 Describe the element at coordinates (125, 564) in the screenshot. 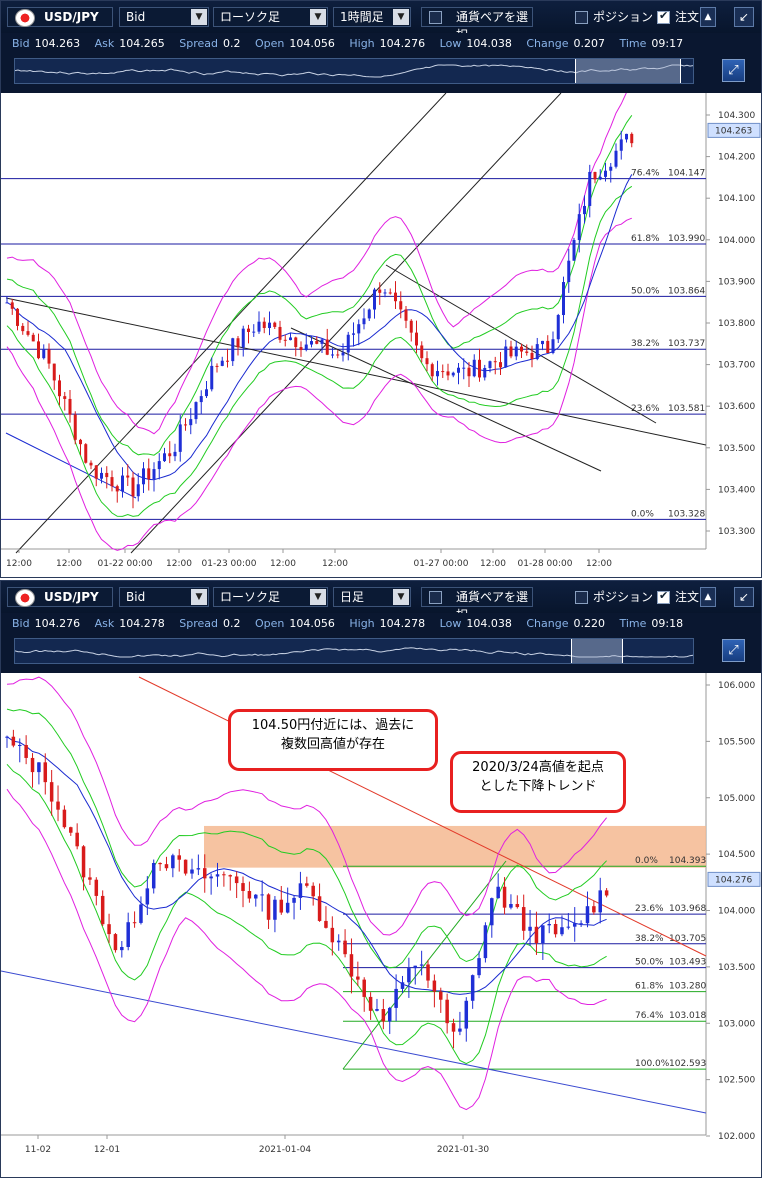

I see `x-tick-label: 01-22 00:00` at that location.